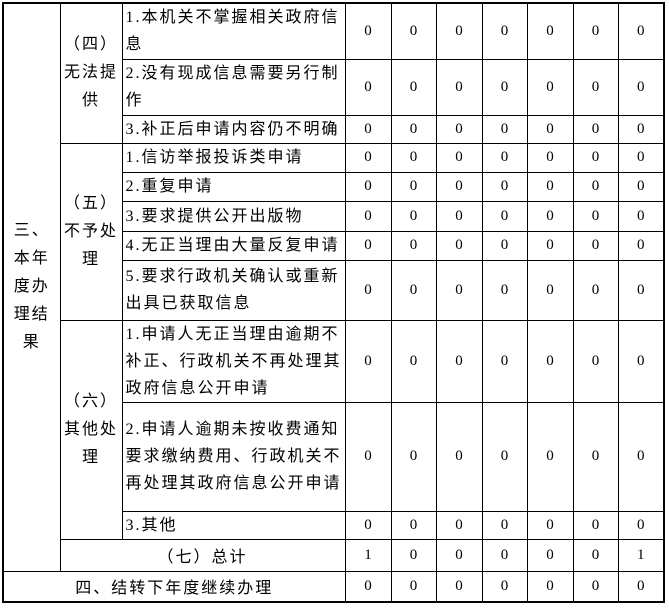  I want to click on item-cell: 5.要求行政机关确认或重新出具已获取信息, so click(233, 290).